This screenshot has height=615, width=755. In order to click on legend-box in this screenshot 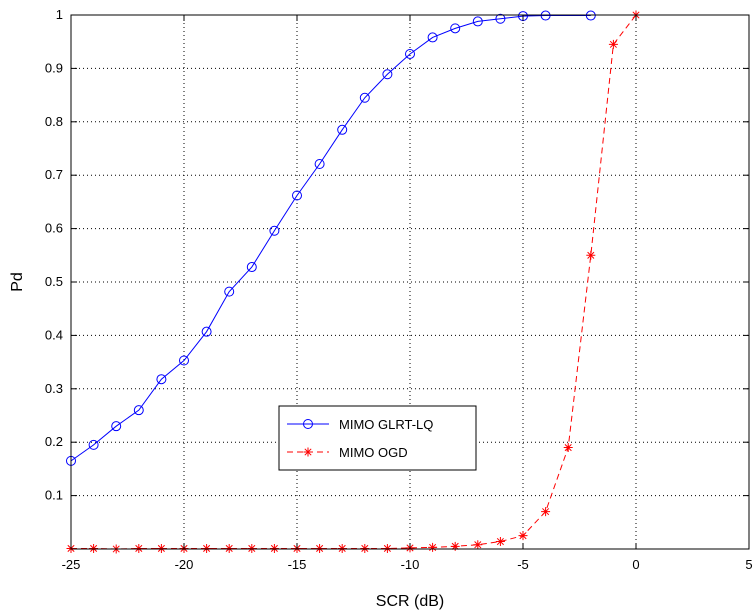, I will do `click(377, 438)`.